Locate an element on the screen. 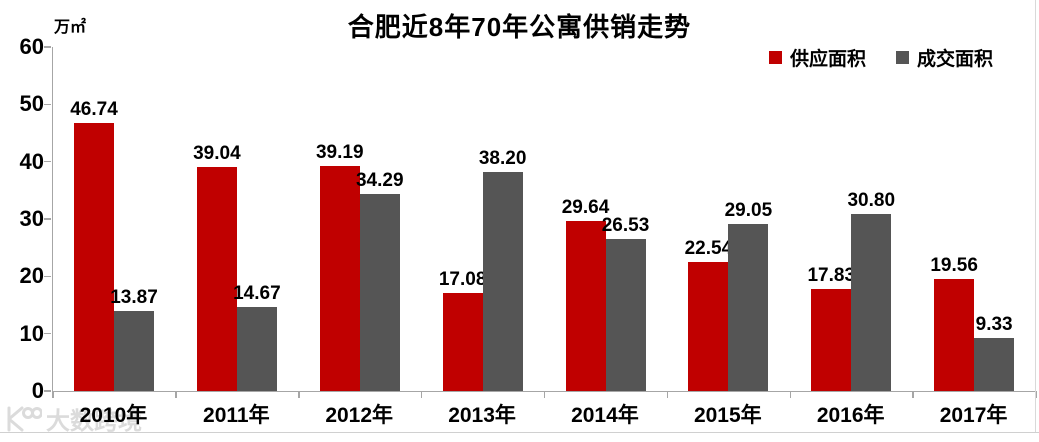  legend: 供应面积 成交面积 is located at coordinates (880, 57).